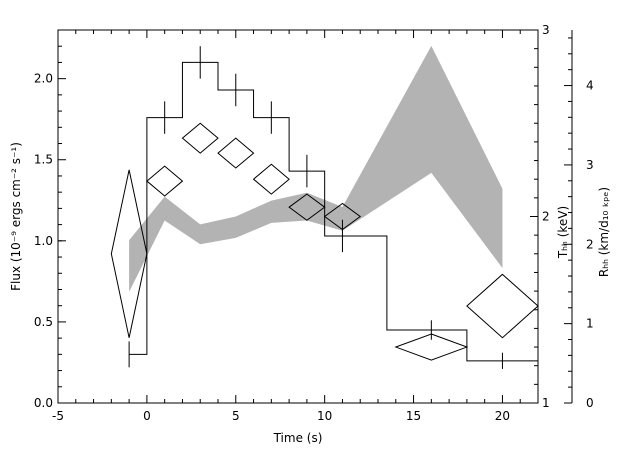 The height and width of the screenshot is (457, 640). Describe the element at coordinates (298, 438) in the screenshot. I see `x-axis-label: Time (s)` at that location.